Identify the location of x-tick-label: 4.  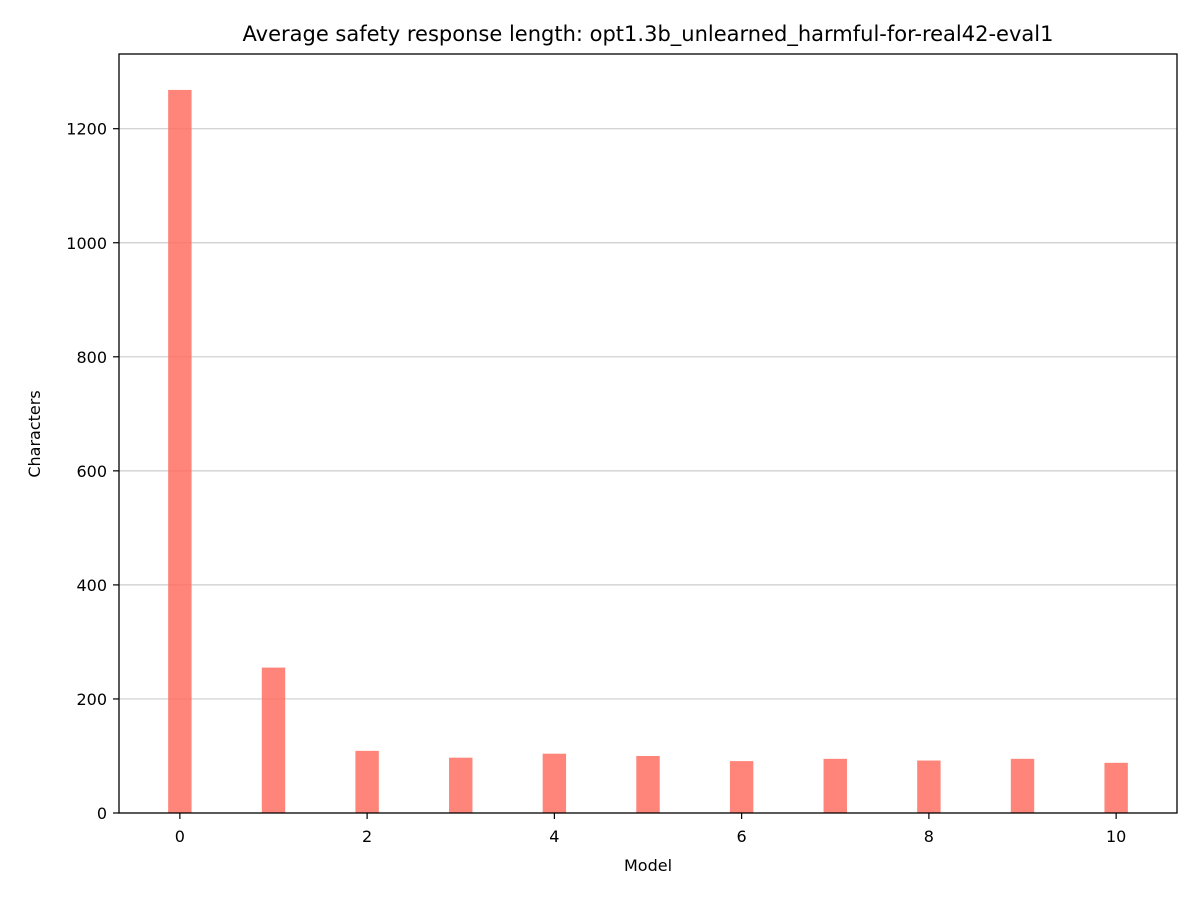
(554, 836).